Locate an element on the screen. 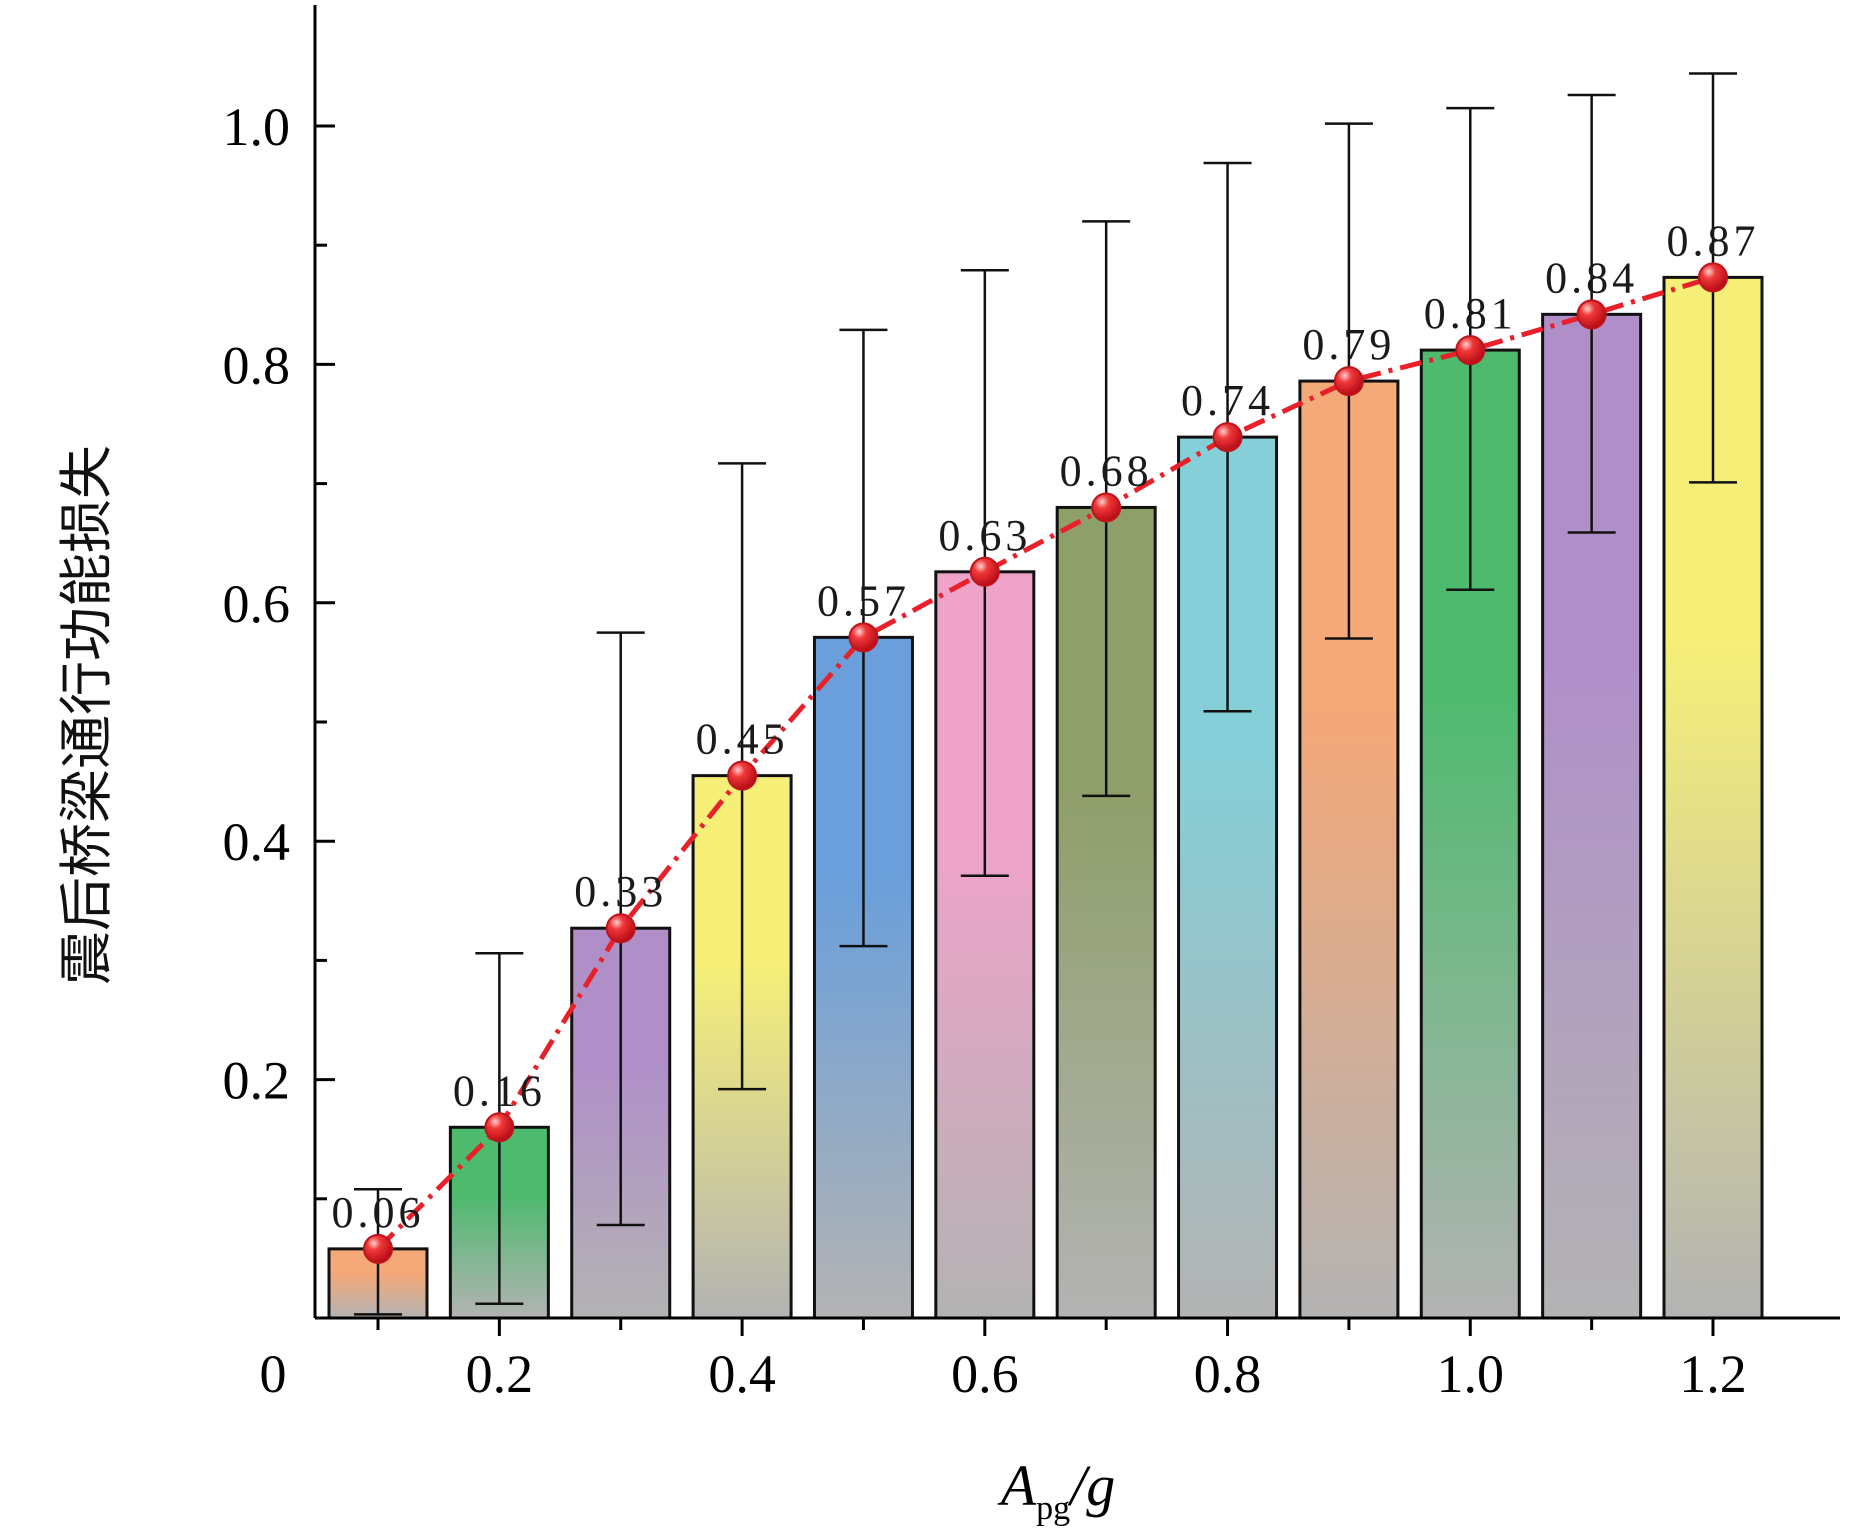 The height and width of the screenshot is (1539, 1854). data-label-11: 0.87 is located at coordinates (1713, 240).